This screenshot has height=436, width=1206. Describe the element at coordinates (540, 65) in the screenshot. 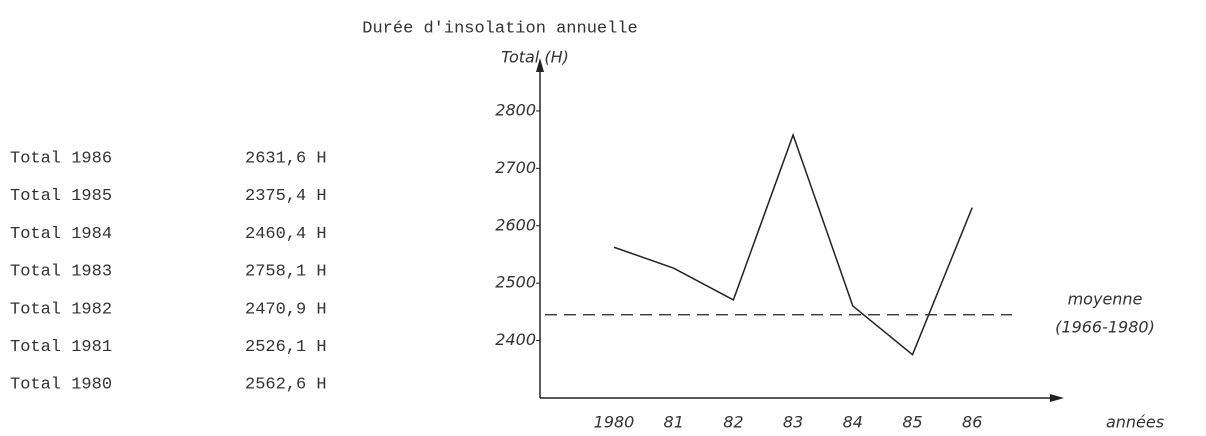

I see `y-arrow` at that location.